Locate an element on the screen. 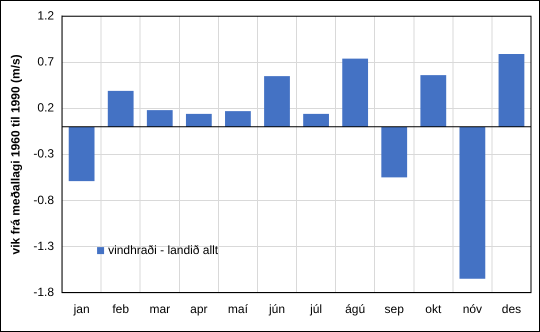 This screenshot has width=540, height=332. x-tick-label: nóv is located at coordinates (472, 309).